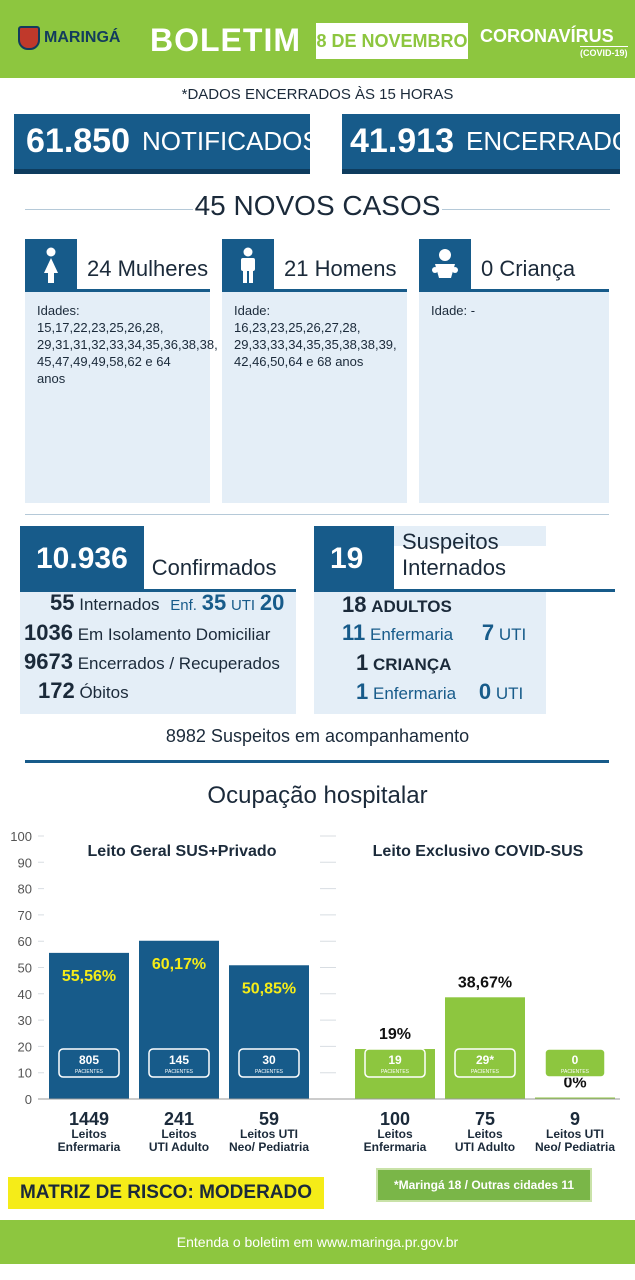 Image resolution: width=635 pixels, height=1280 pixels. What do you see at coordinates (179, 1119) in the screenshot?
I see `leitos-count: 241` at bounding box center [179, 1119].